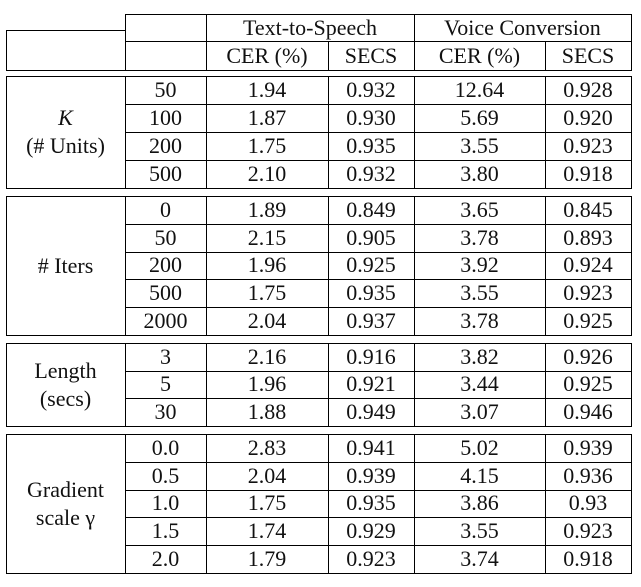  Describe the element at coordinates (165, 89) in the screenshot. I see `setting-cell: 50` at that location.